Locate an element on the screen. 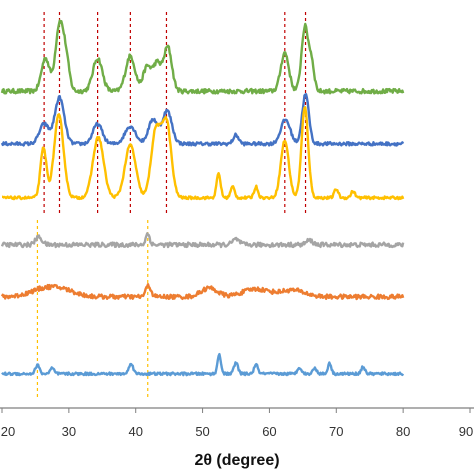  x-axis: 20 30 40 50 60 70 80 90 is located at coordinates (237, 423).